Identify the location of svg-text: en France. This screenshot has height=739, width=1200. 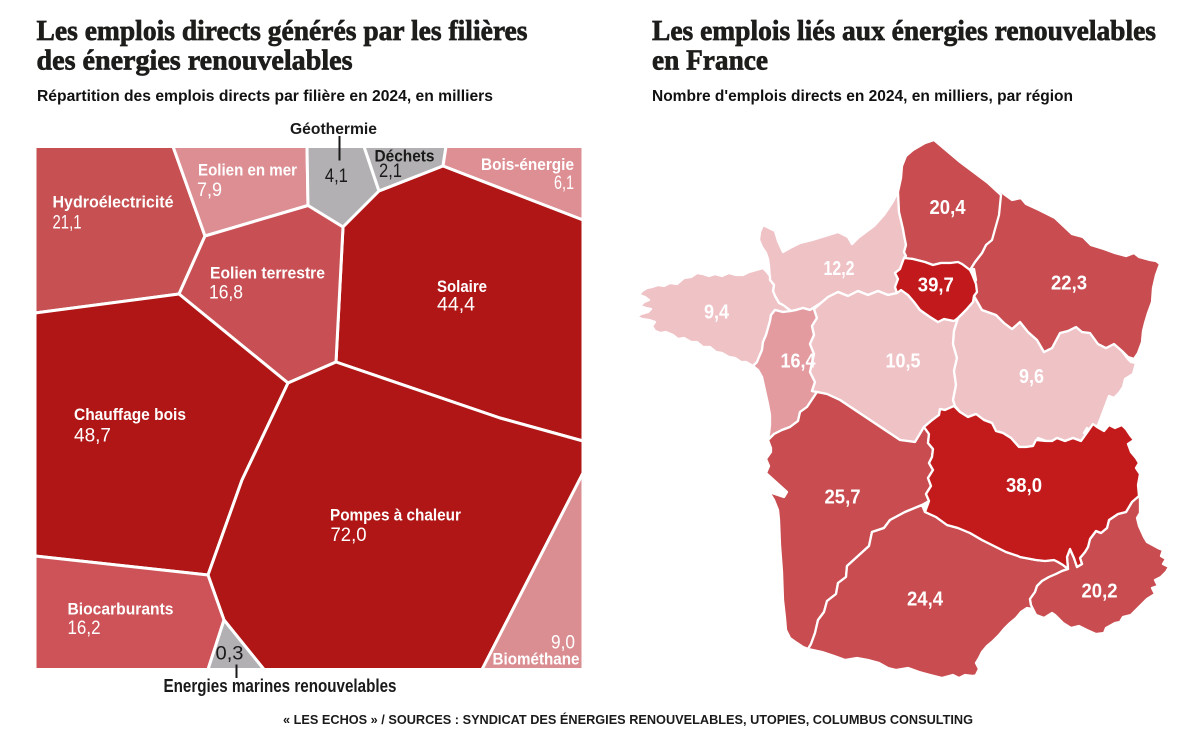
(710, 61).